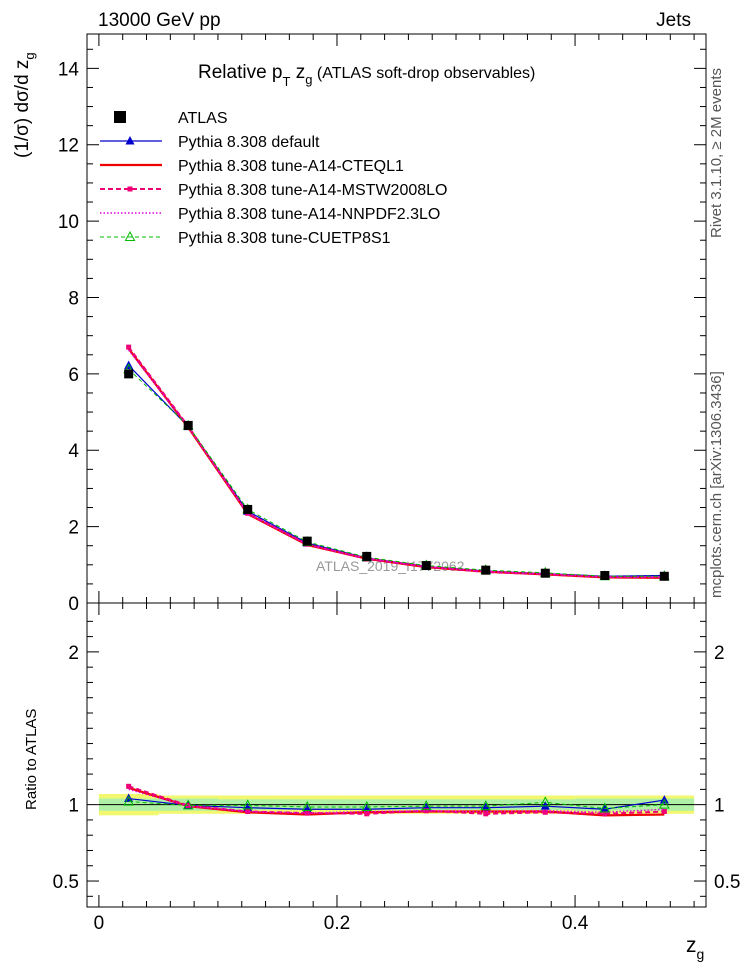  Describe the element at coordinates (73, 451) in the screenshot. I see `main-y-tick-label: 4` at that location.